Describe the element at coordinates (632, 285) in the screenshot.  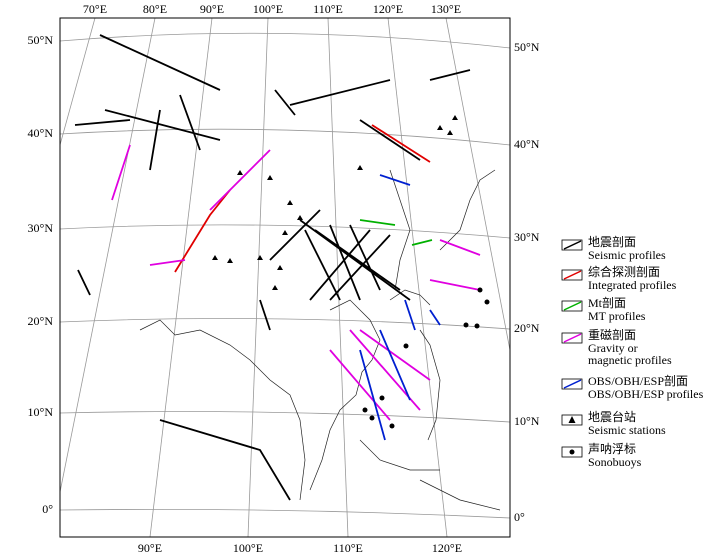
I see `legend-en: Integrated profiles` at that location.